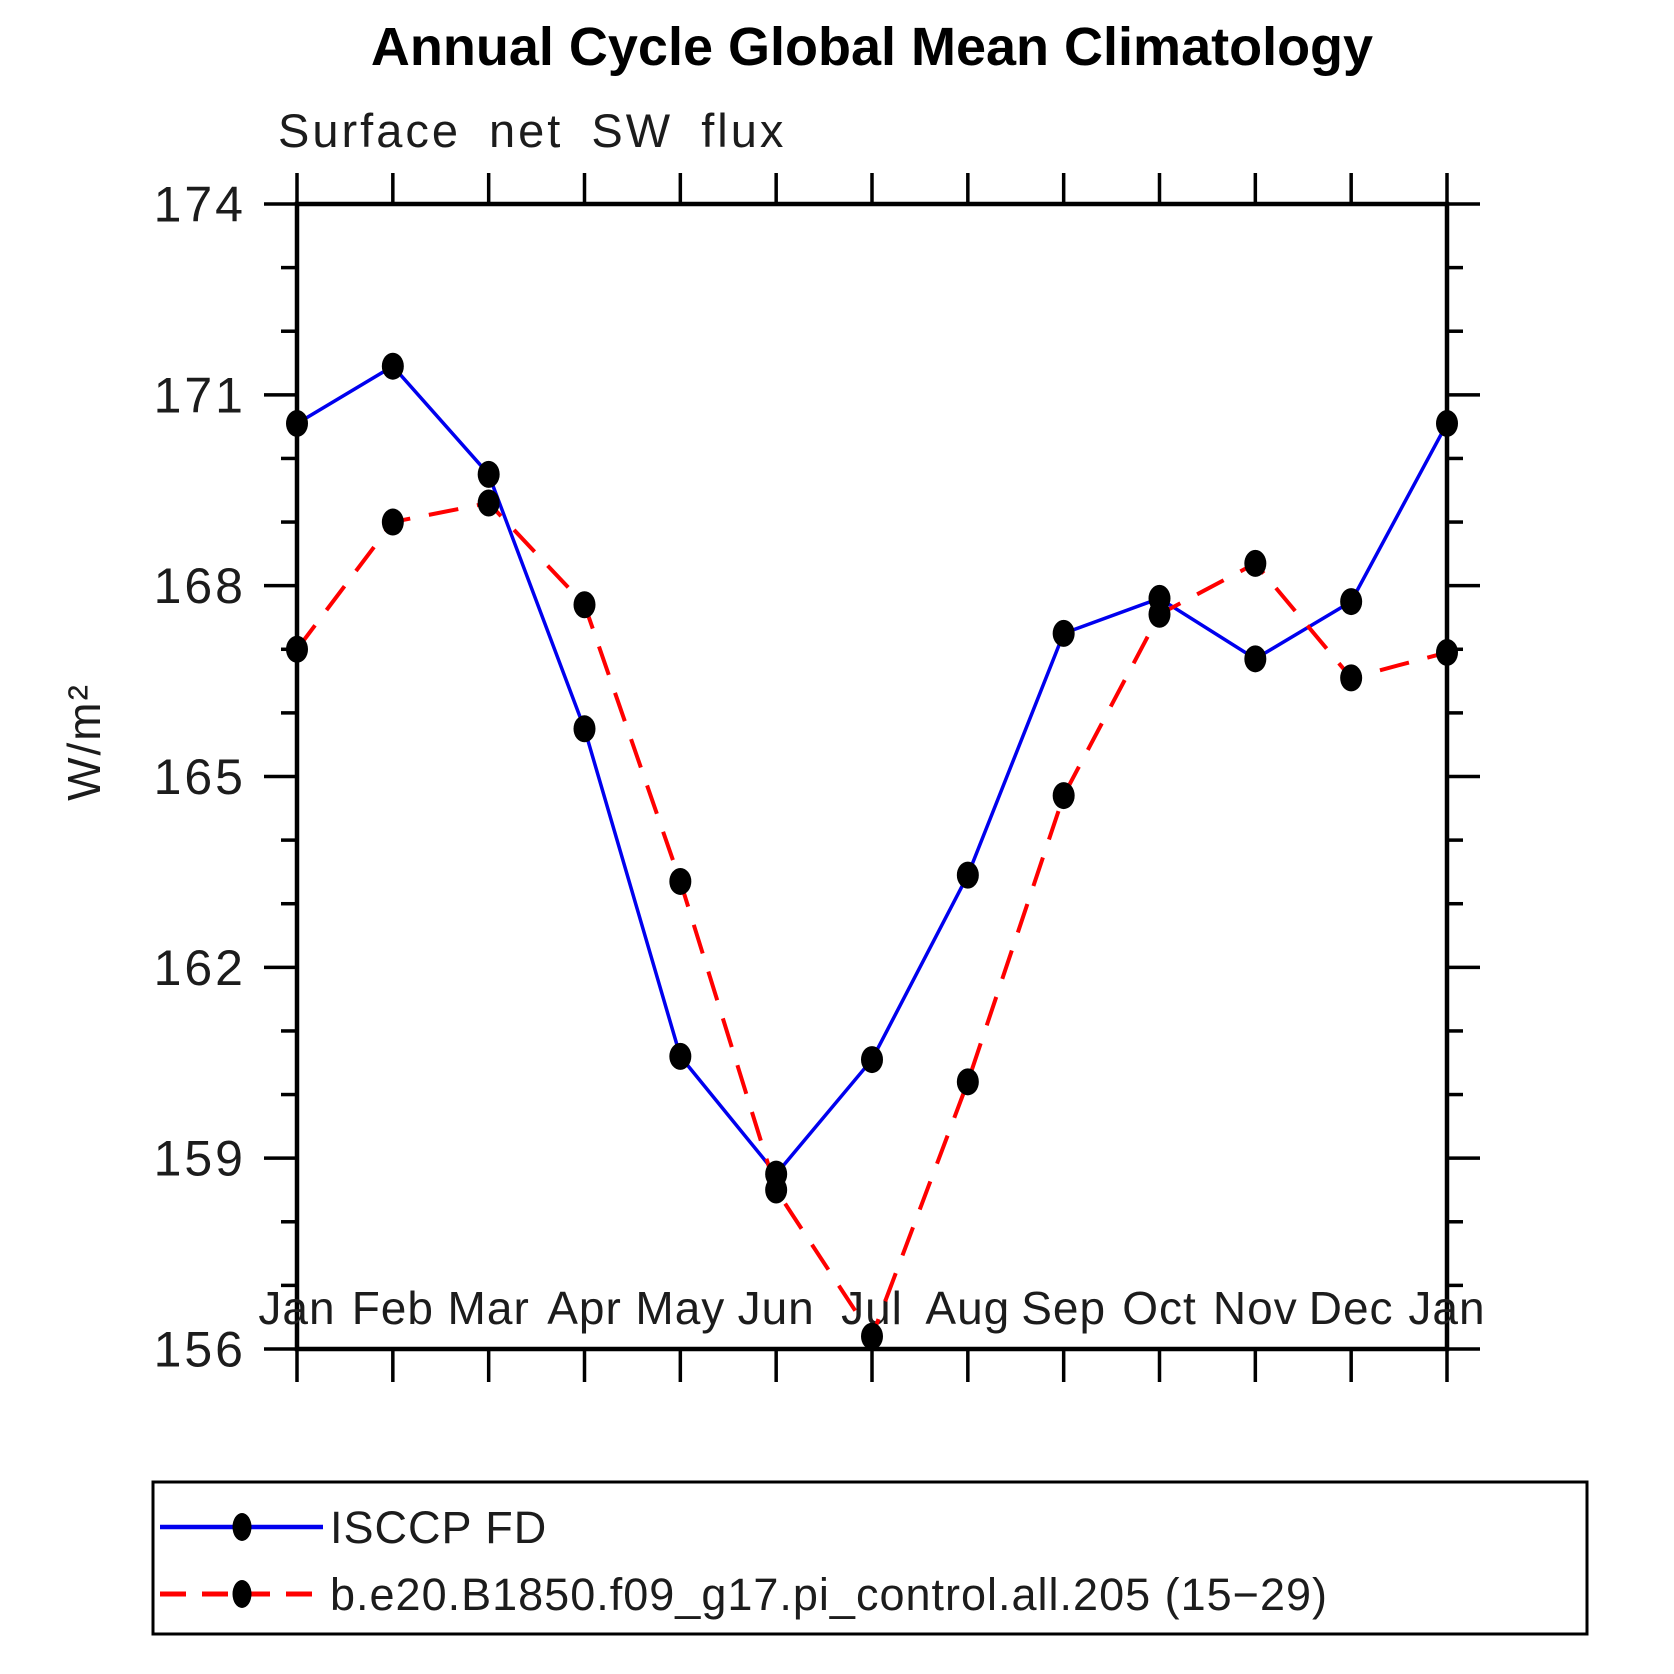 Image resolution: width=1674 pixels, height=1674 pixels. I want to click on legend-box, so click(870, 1558).